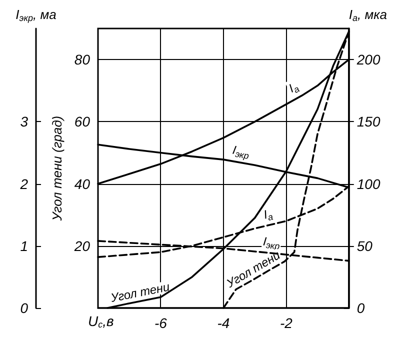 This screenshot has width=398, height=340. What do you see at coordinates (57, 169) in the screenshot?
I see `y-axis-title: Угол тени (град)` at bounding box center [57, 169].